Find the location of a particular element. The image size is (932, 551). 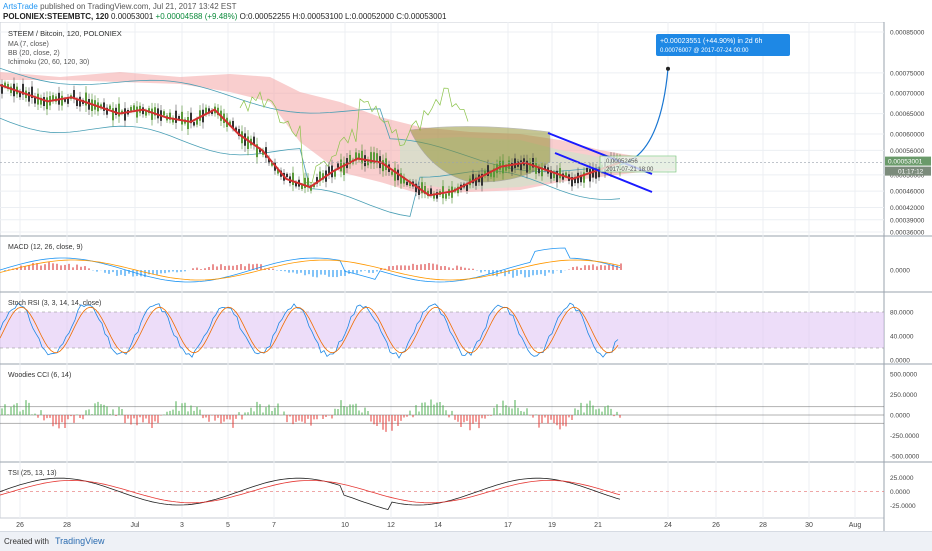

author-link: ArtsTrade is located at coordinates (20, 6).